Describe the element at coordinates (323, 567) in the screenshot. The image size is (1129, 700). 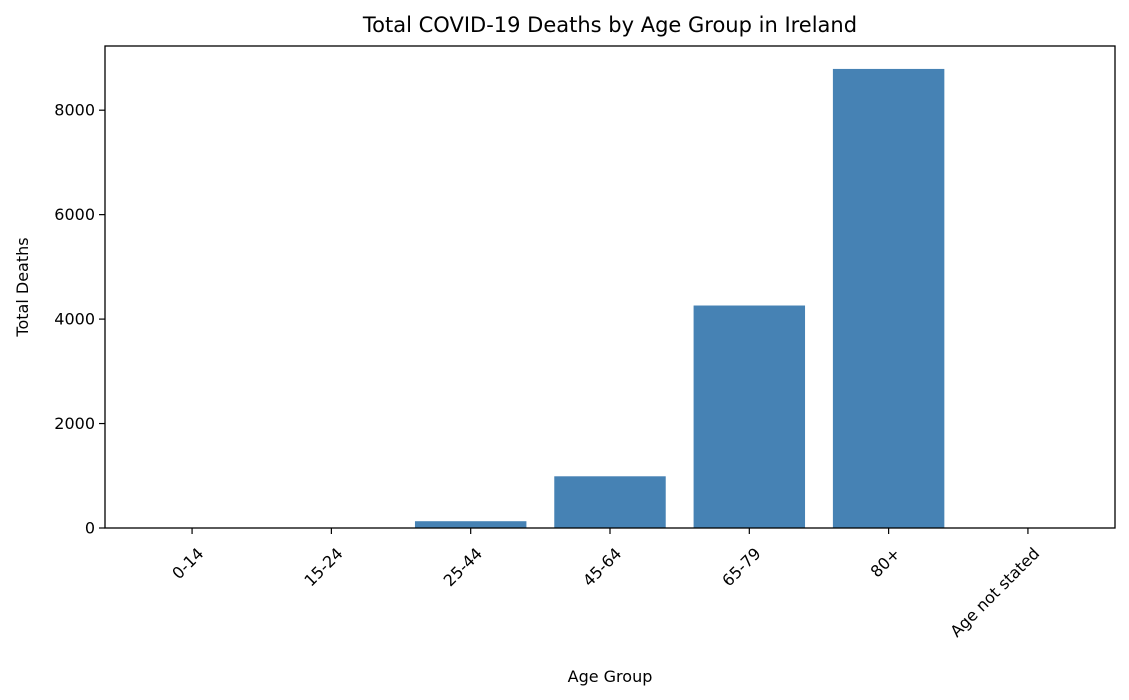
I see `x-tick-label: 15-24` at that location.